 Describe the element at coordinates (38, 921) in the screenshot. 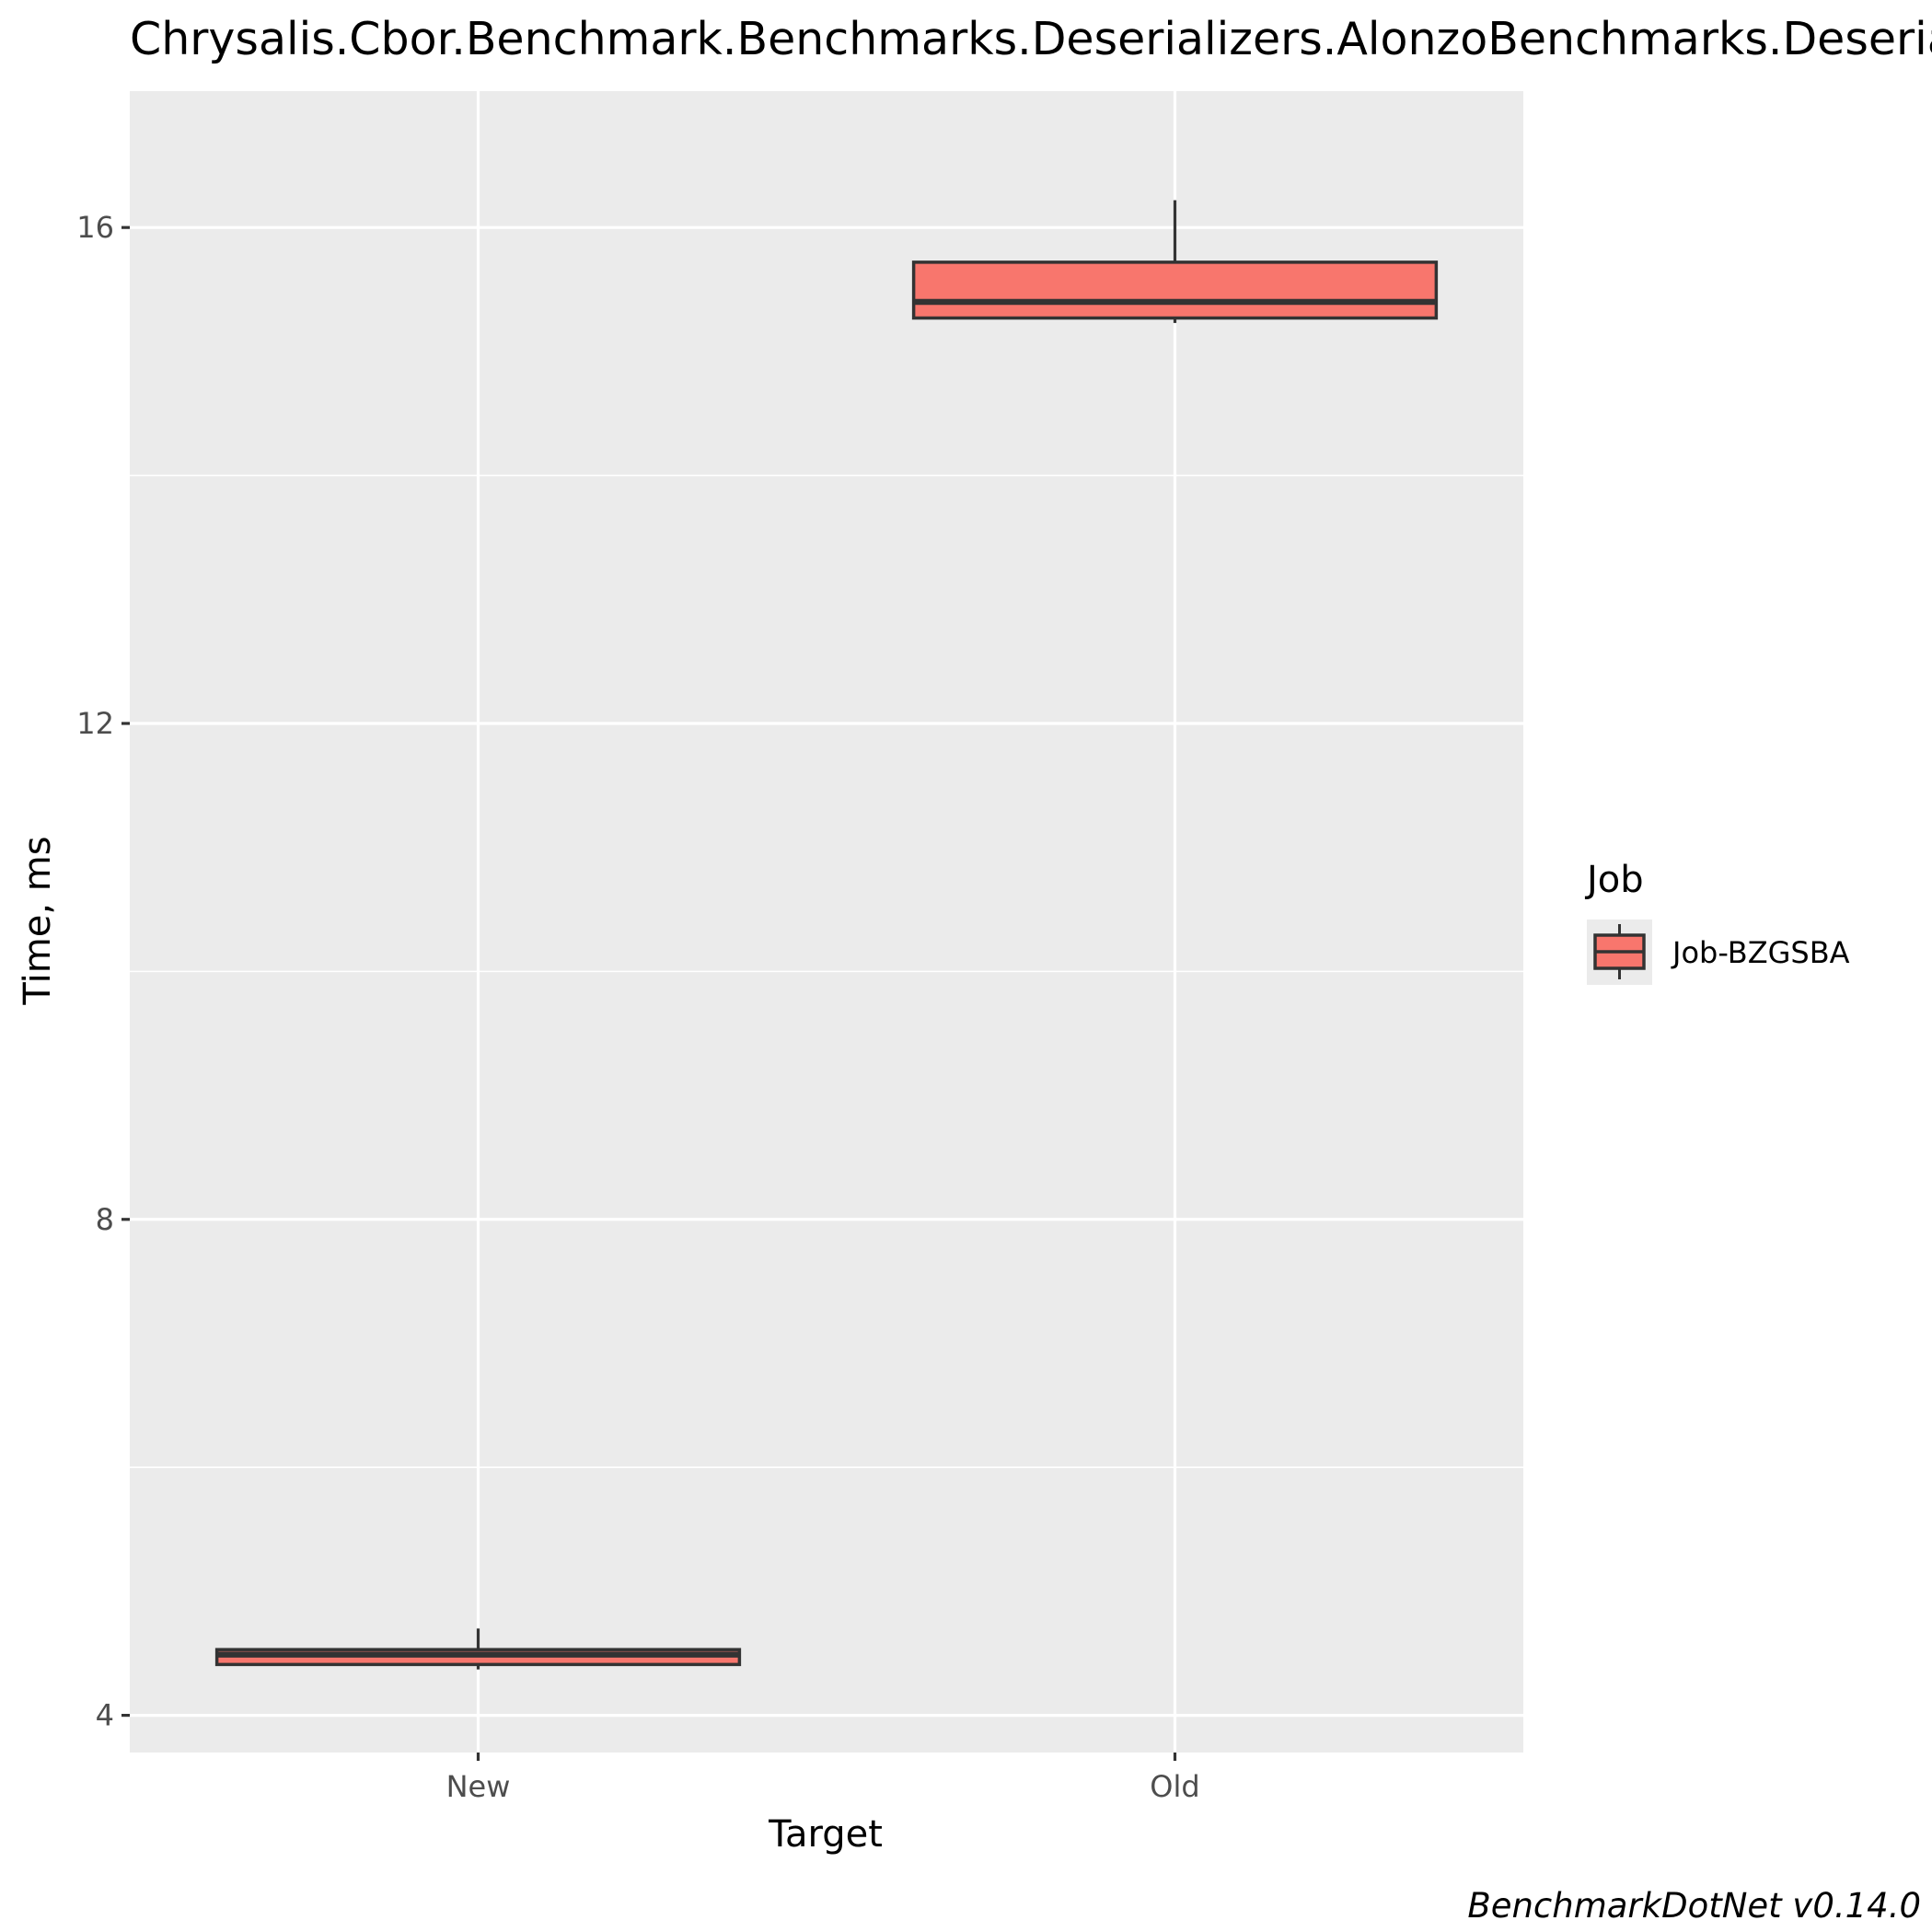

I see `y-axis-title: Time, ms` at that location.